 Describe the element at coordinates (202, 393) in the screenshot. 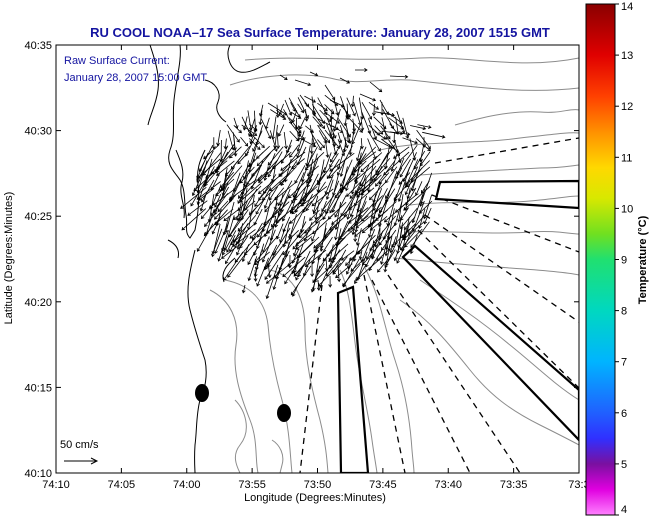

I see `station-dot-west` at that location.